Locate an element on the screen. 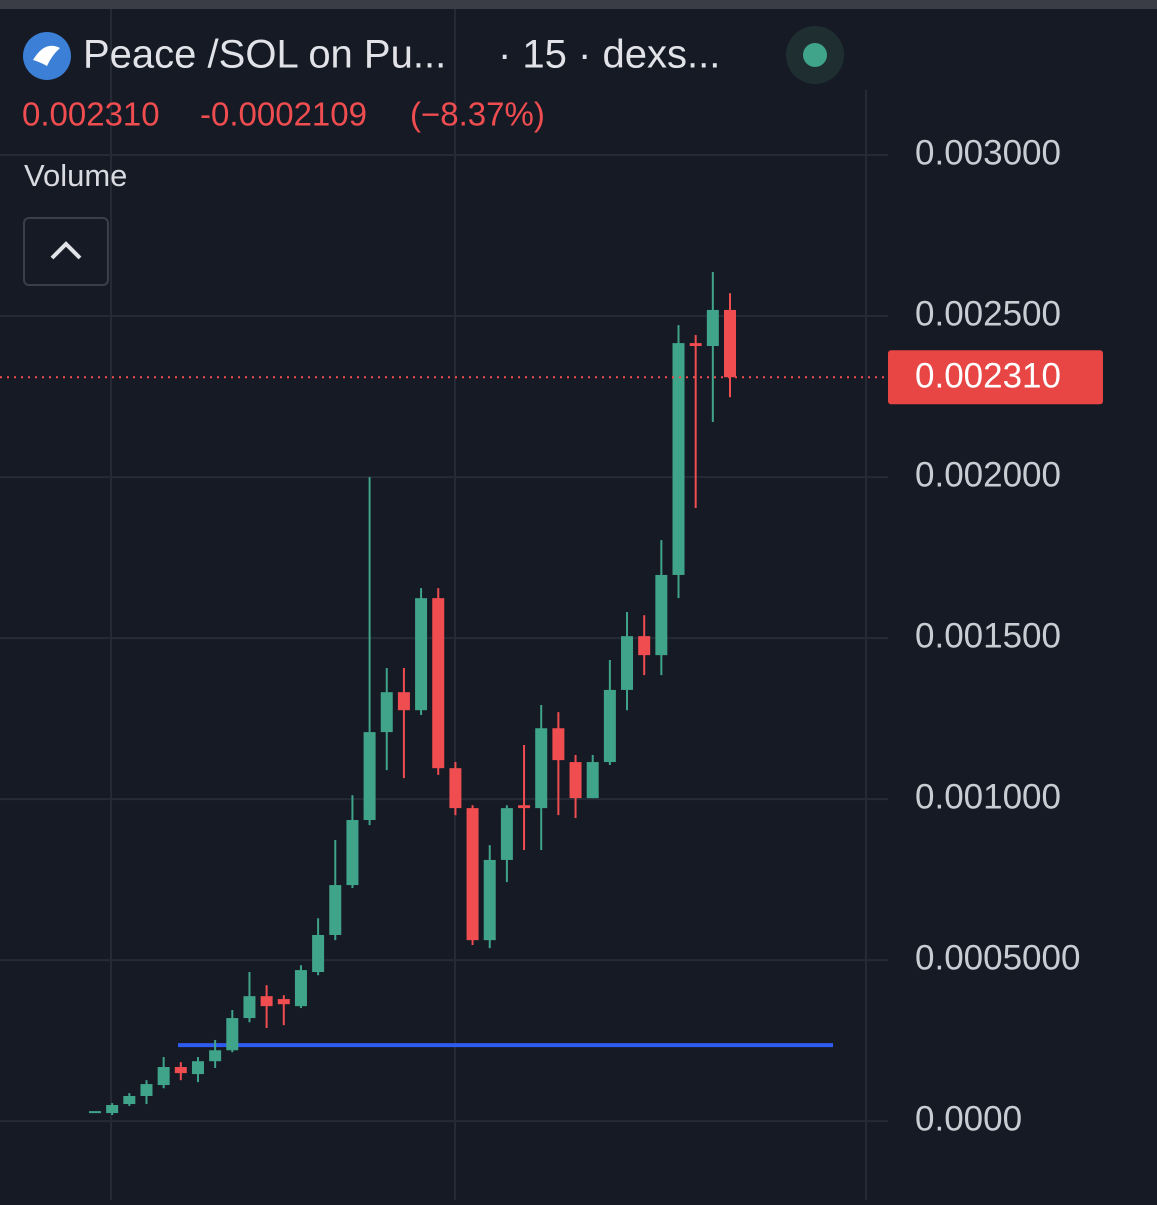 The image size is (1157, 1205). last-price: 0.002310 is located at coordinates (91, 114).